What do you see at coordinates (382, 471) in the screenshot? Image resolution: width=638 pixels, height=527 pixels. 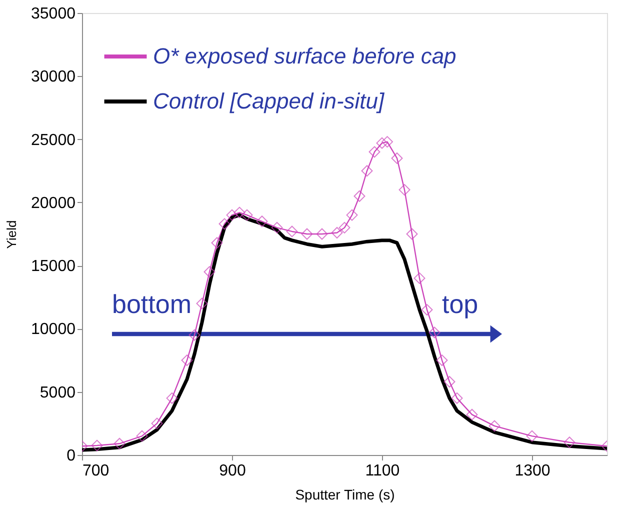 I see `x-tick-label: 1100` at bounding box center [382, 471].